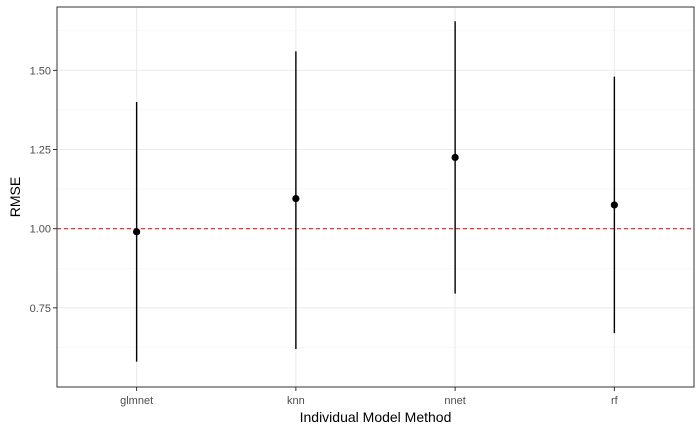  I want to click on point-glmnet, so click(137, 232).